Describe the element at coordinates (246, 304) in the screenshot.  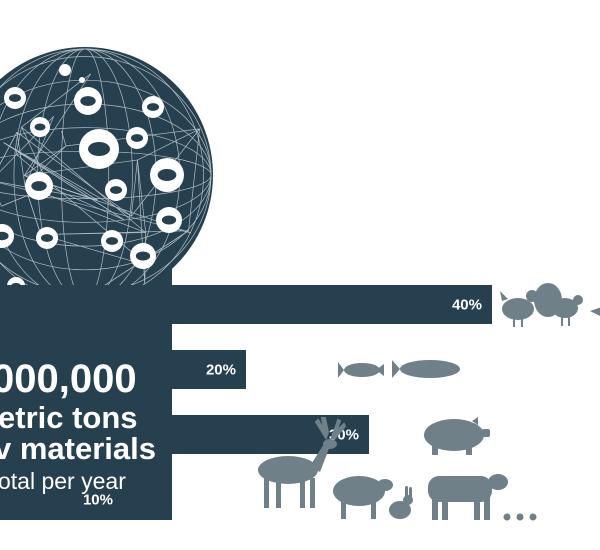
I see `bar-poultry` at that location.